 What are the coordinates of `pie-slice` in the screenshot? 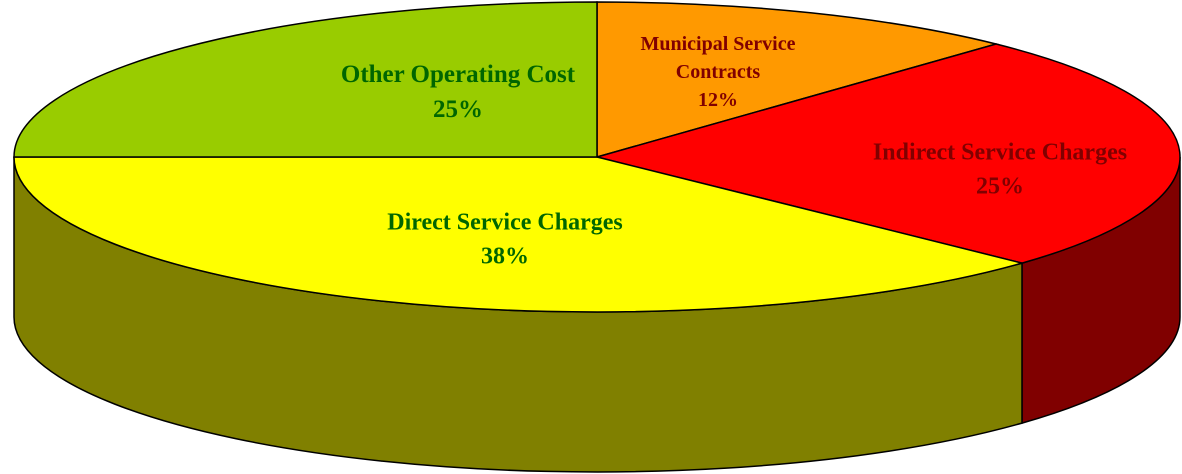 It's located at (798, 79).